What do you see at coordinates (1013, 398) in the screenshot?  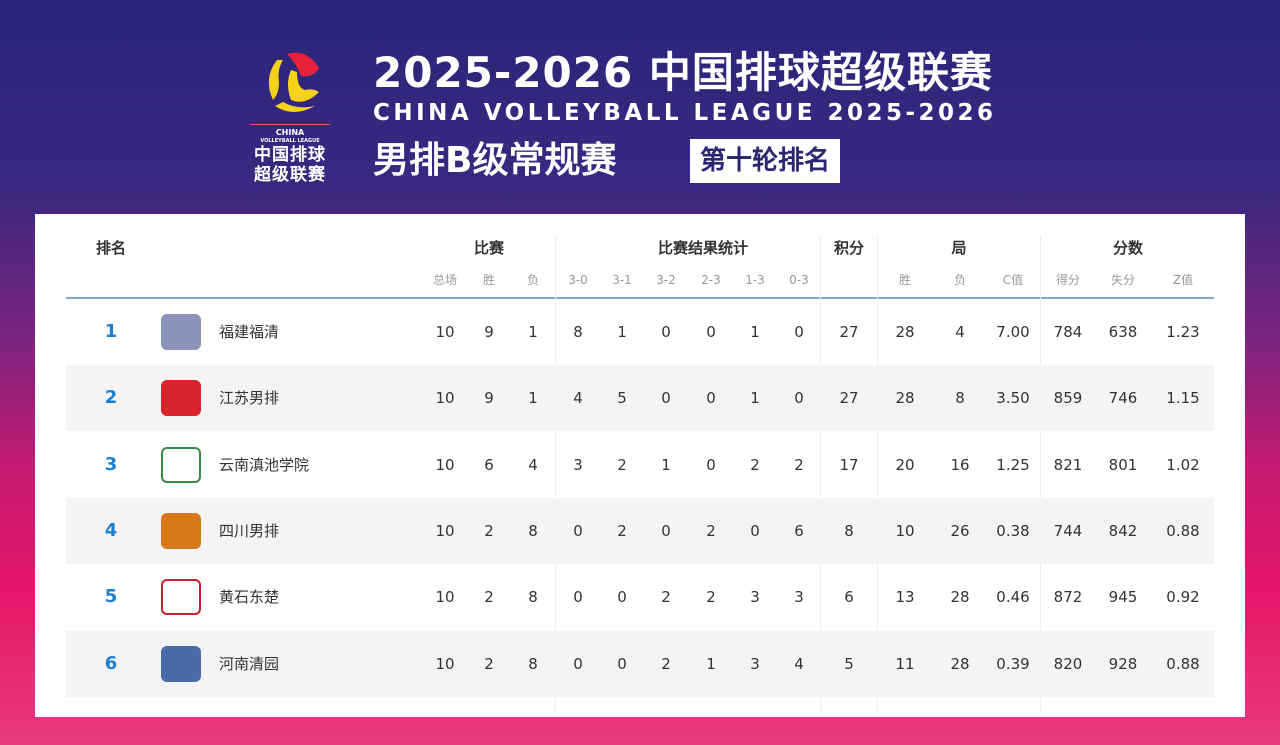 I see `stat-cell: 3.50` at bounding box center [1013, 398].